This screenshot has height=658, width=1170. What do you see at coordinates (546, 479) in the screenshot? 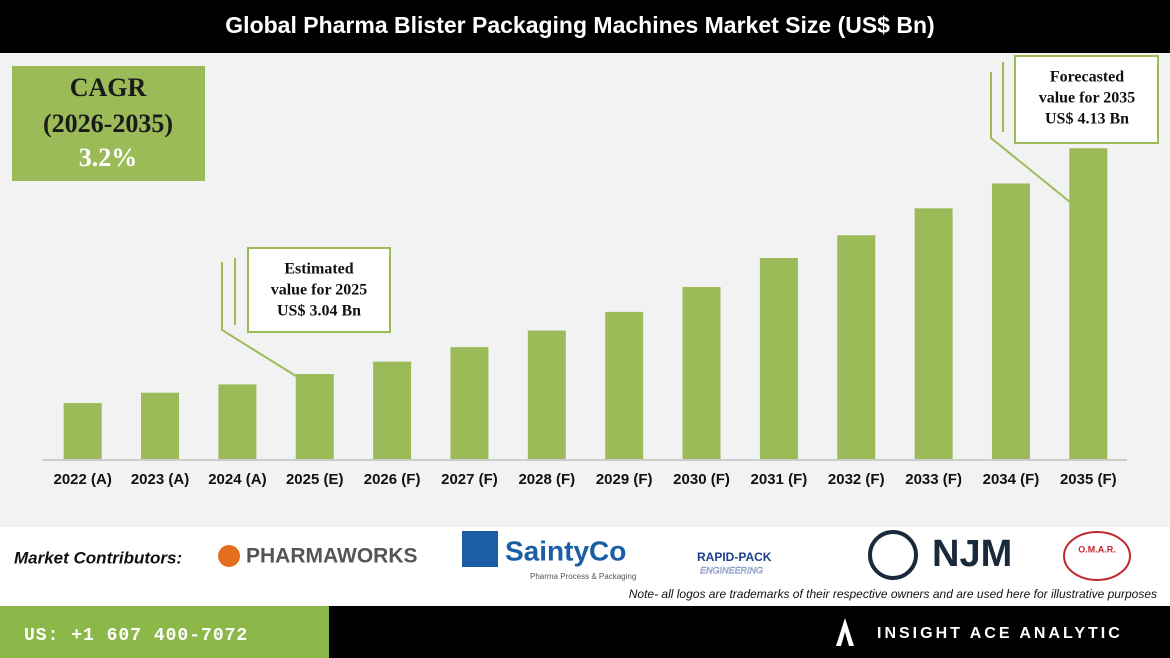
I see `x-tick-label: 2028 (F)` at bounding box center [546, 479].